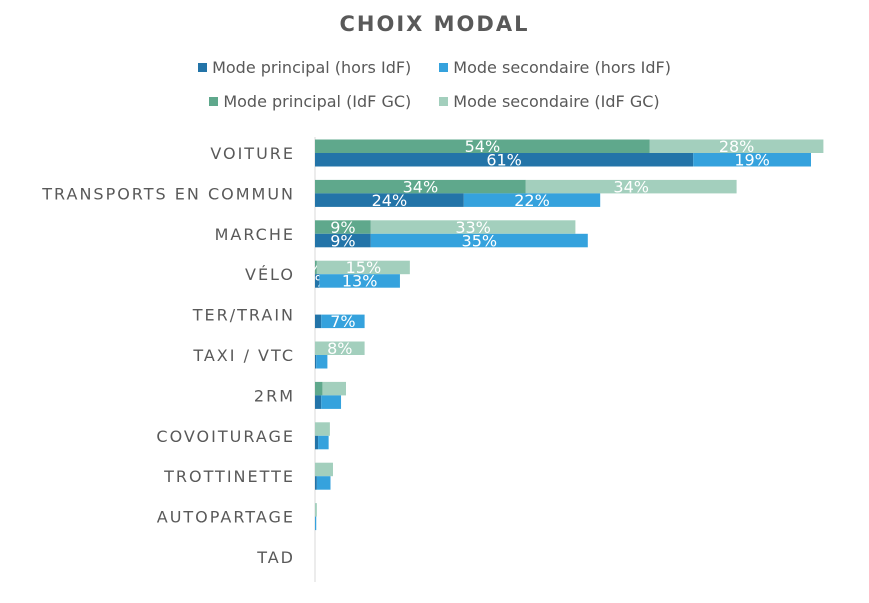 This screenshot has width=869, height=603. Describe the element at coordinates (317, 101) in the screenshot. I see `legend-label-principal-idf-gc: Mode principal (IdF GC)` at that location.